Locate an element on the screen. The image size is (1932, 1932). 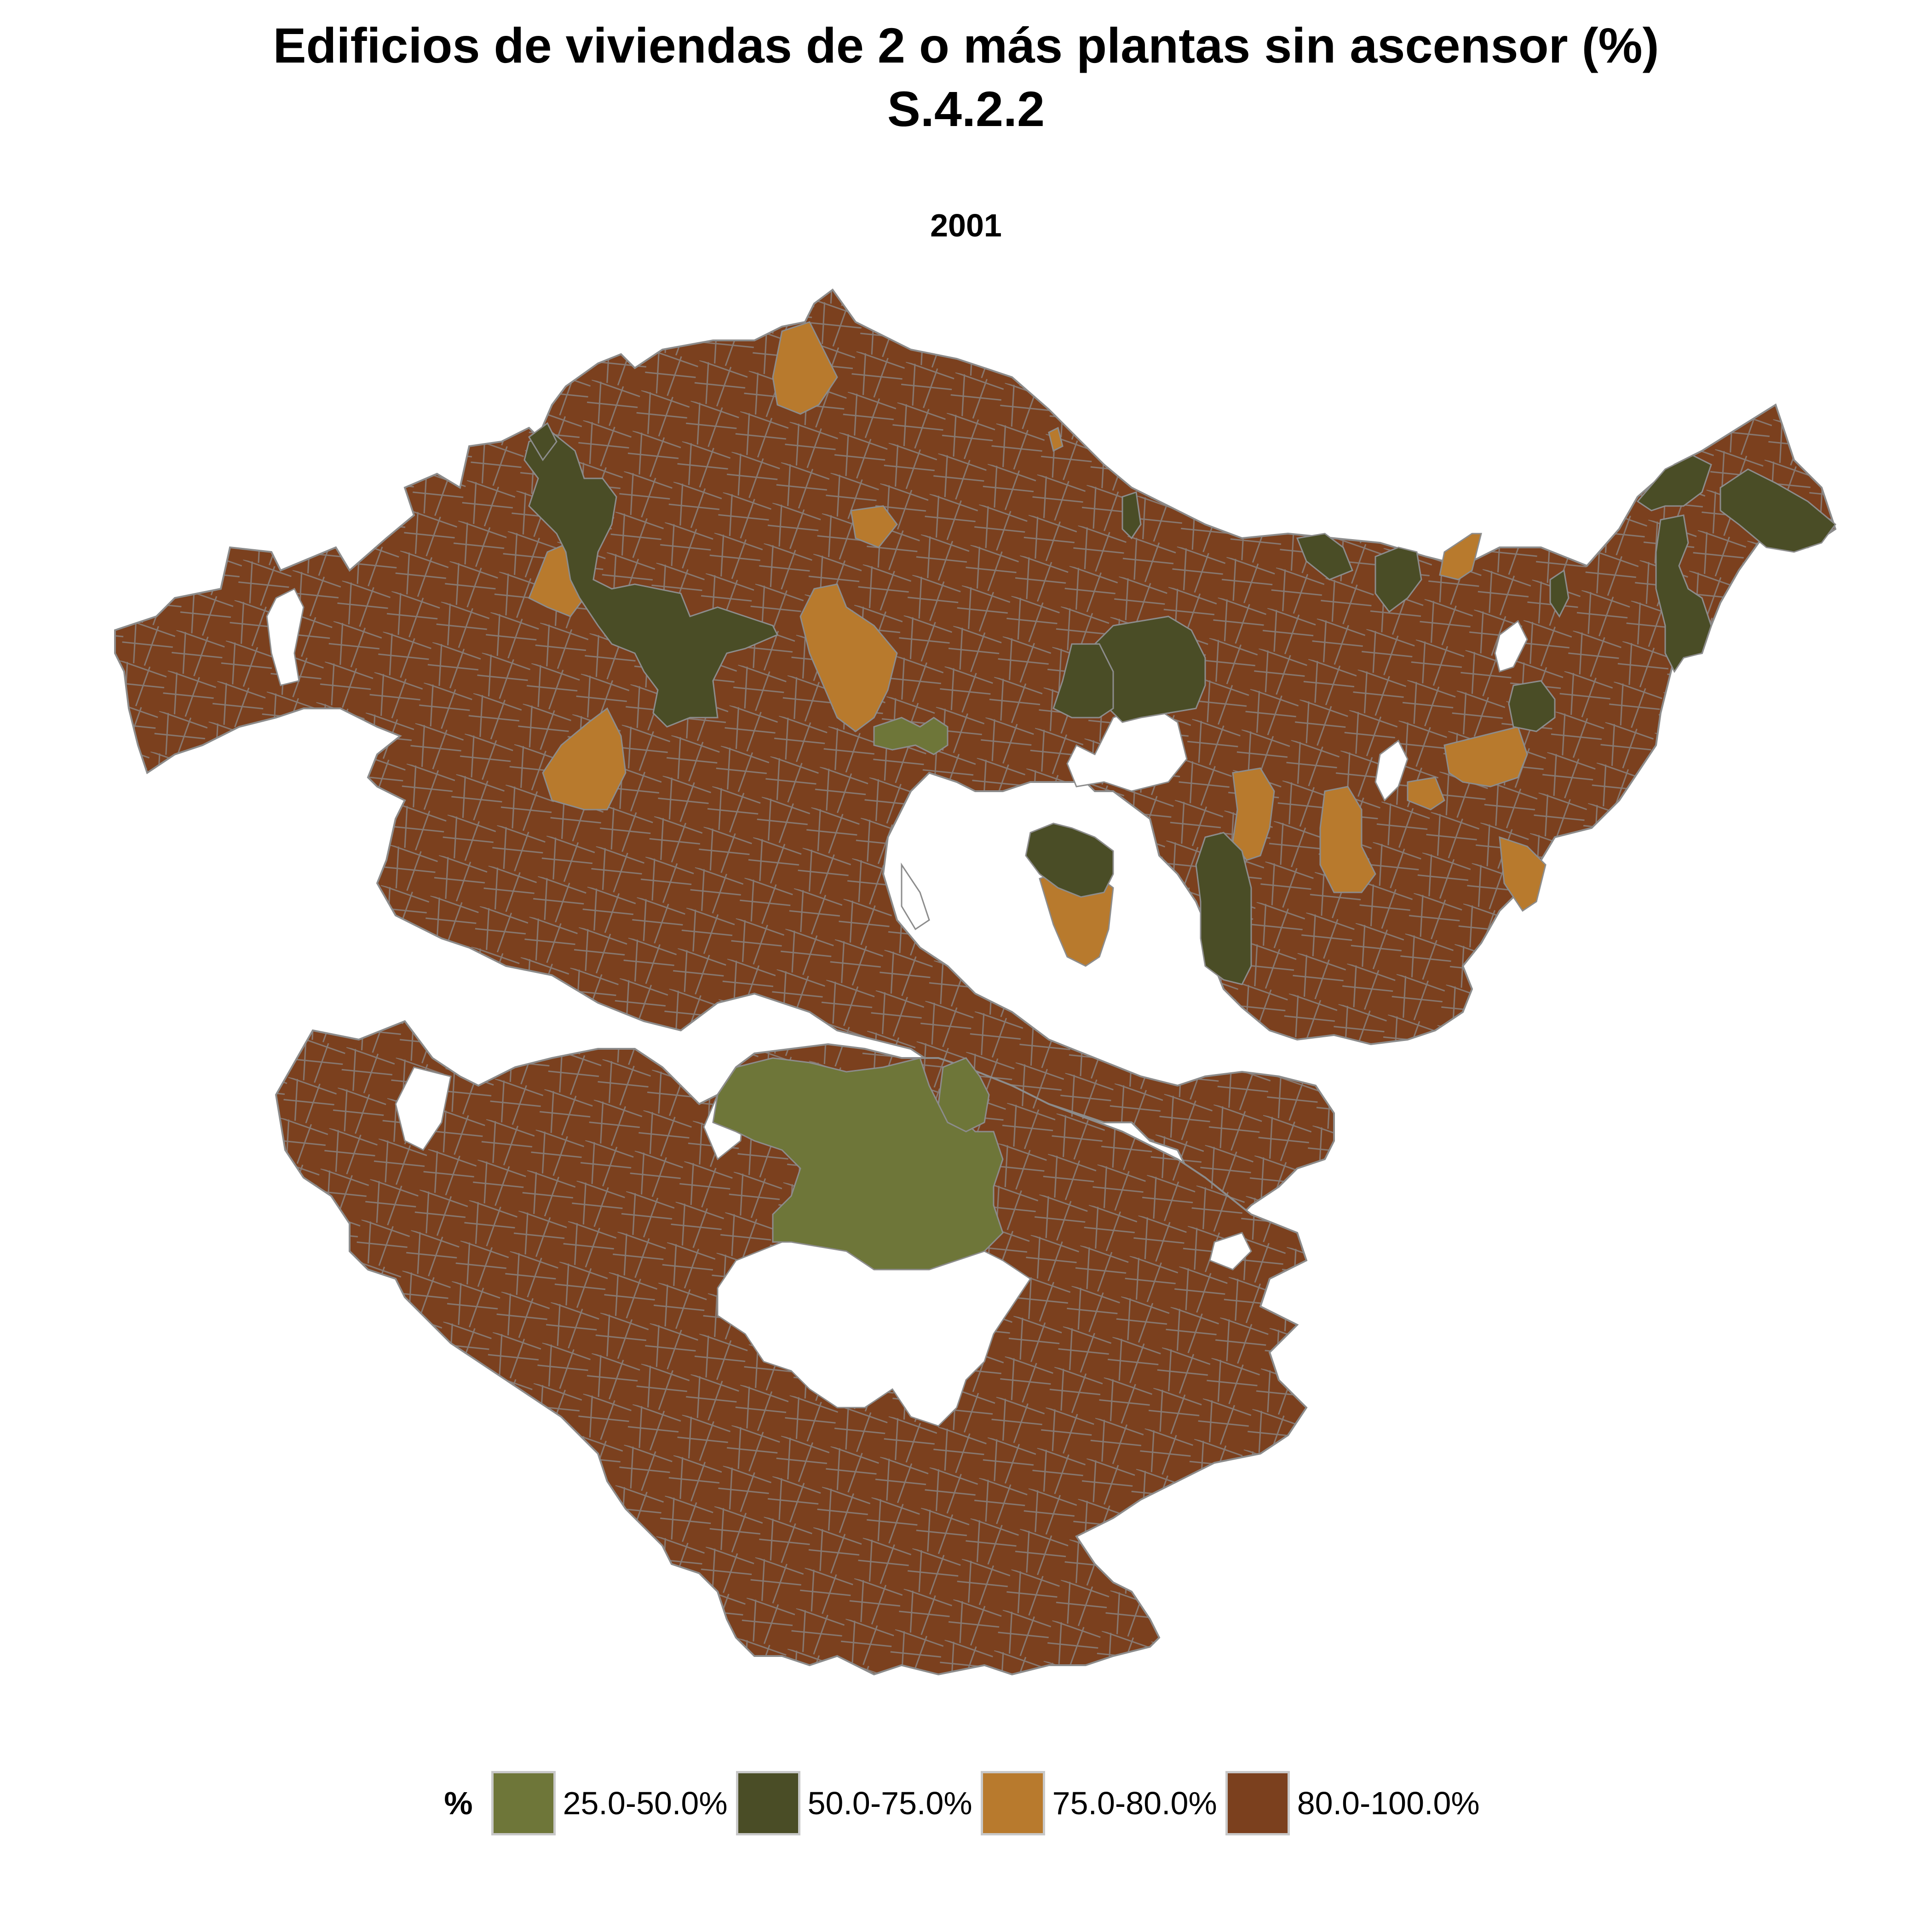
muni-orange-gernika-west is located at coordinates (874, 526).